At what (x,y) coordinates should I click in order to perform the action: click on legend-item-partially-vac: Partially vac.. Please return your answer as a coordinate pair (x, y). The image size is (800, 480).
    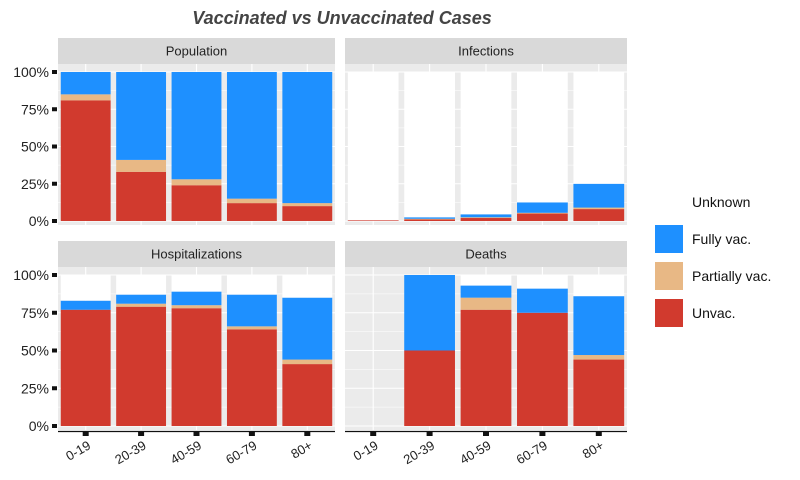
    Looking at the image, I should click on (713, 276).